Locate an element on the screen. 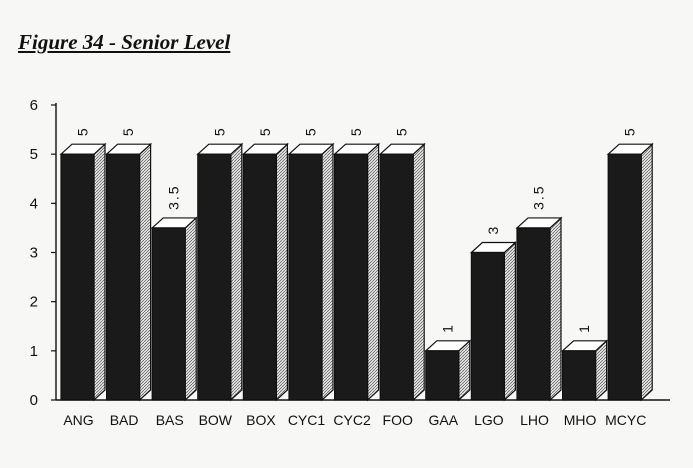 The height and width of the screenshot is (468, 693). x-tick-label: MHO is located at coordinates (580, 420).